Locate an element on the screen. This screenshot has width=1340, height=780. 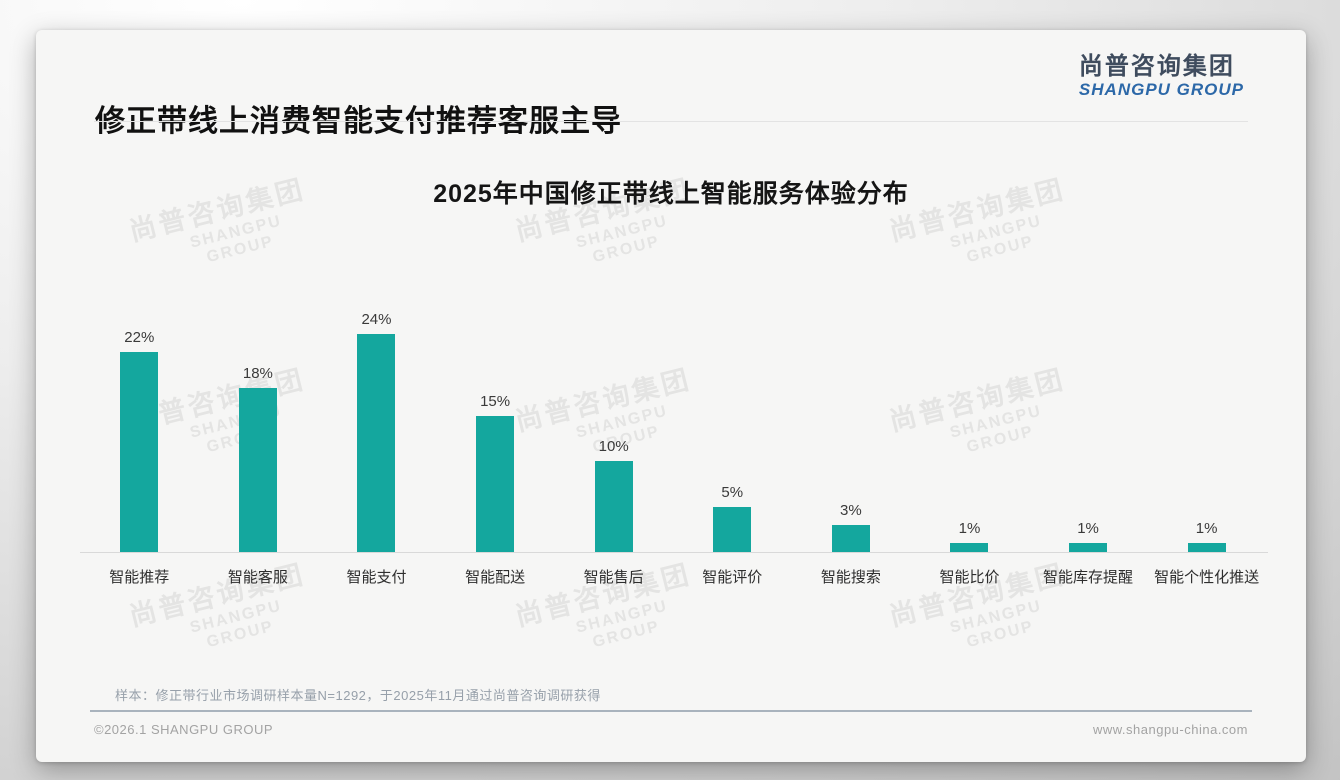
website-text: www.shangpu-china.com is located at coordinates (1170, 729).